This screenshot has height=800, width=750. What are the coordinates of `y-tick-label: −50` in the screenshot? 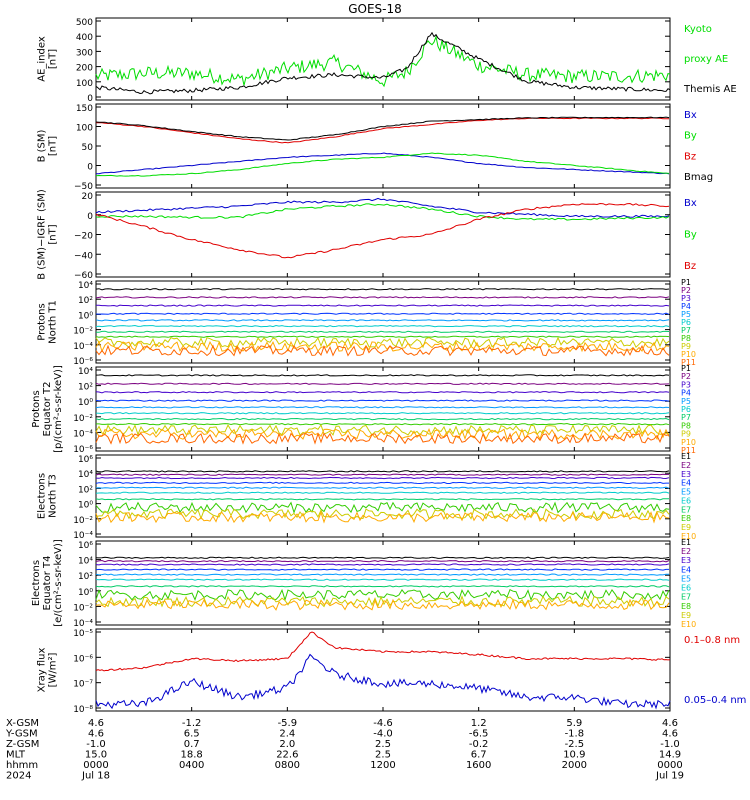 It's located at (83, 187).